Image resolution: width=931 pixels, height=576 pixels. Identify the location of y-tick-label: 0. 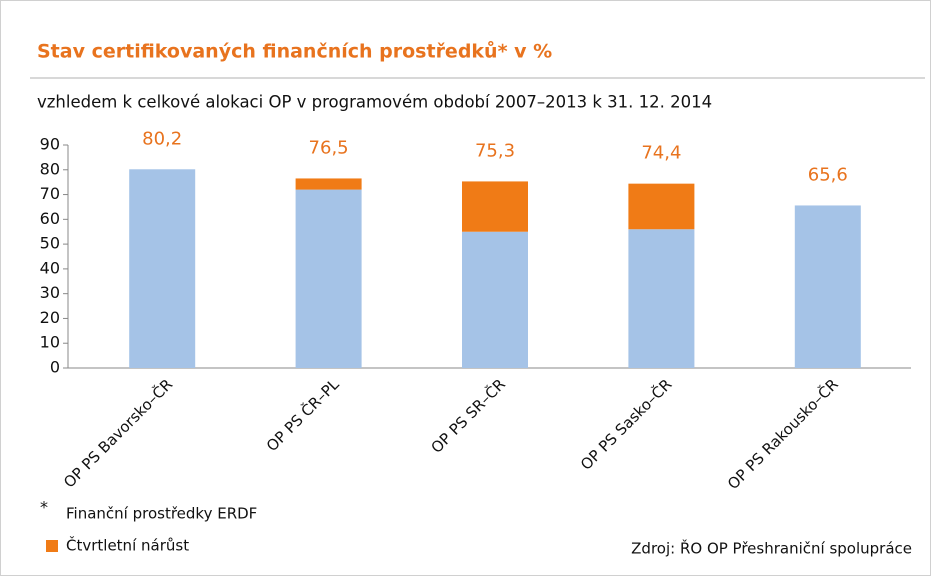
(55, 367).